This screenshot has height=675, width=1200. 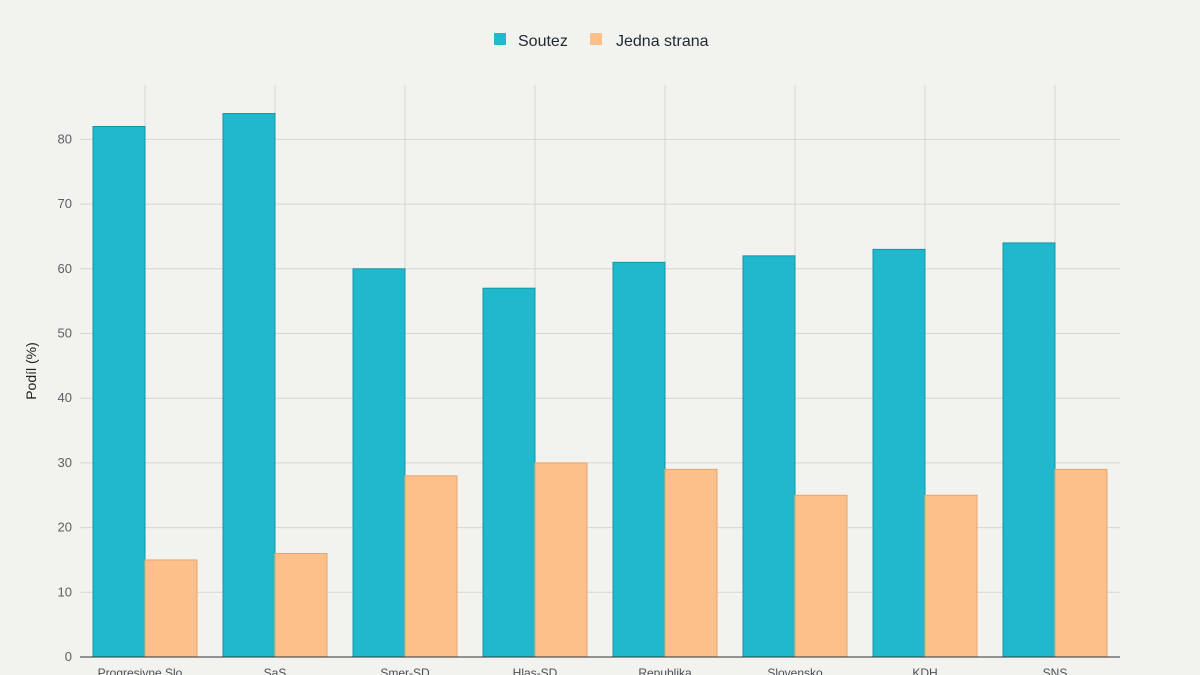 What do you see at coordinates (65, 591) in the screenshot?
I see `y-tick-label: 10` at bounding box center [65, 591].